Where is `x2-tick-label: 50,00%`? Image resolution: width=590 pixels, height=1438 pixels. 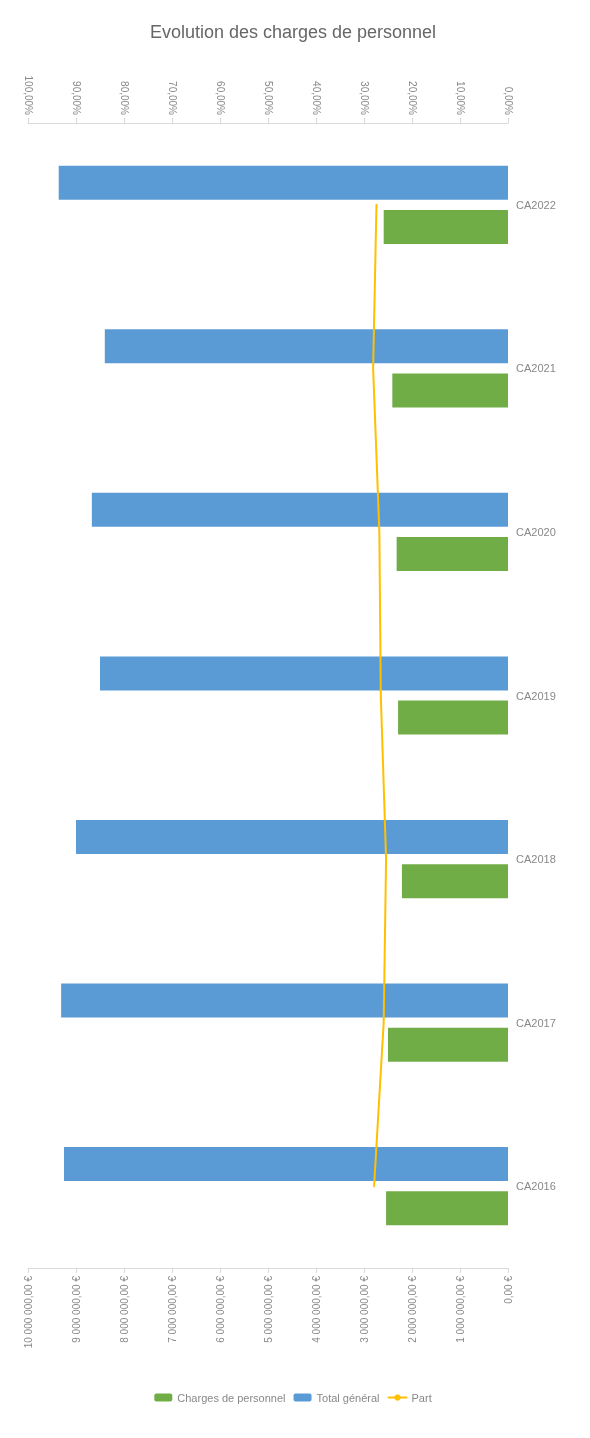 x2-tick-label: 50,00% is located at coordinates (268, 98).